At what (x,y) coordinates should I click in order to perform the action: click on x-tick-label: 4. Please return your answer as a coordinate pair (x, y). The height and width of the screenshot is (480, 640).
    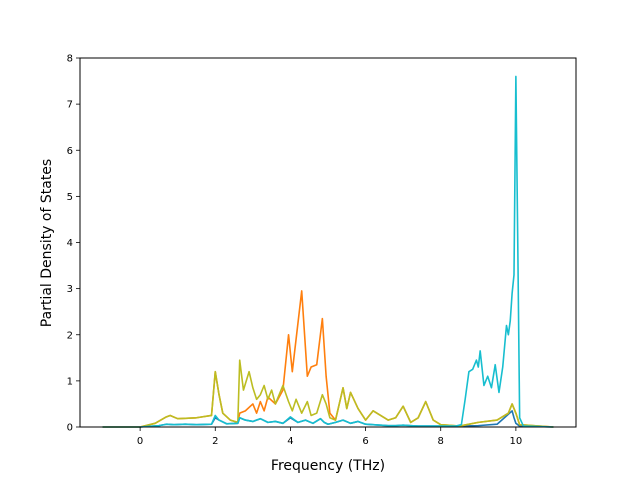
    Looking at the image, I should click on (290, 441).